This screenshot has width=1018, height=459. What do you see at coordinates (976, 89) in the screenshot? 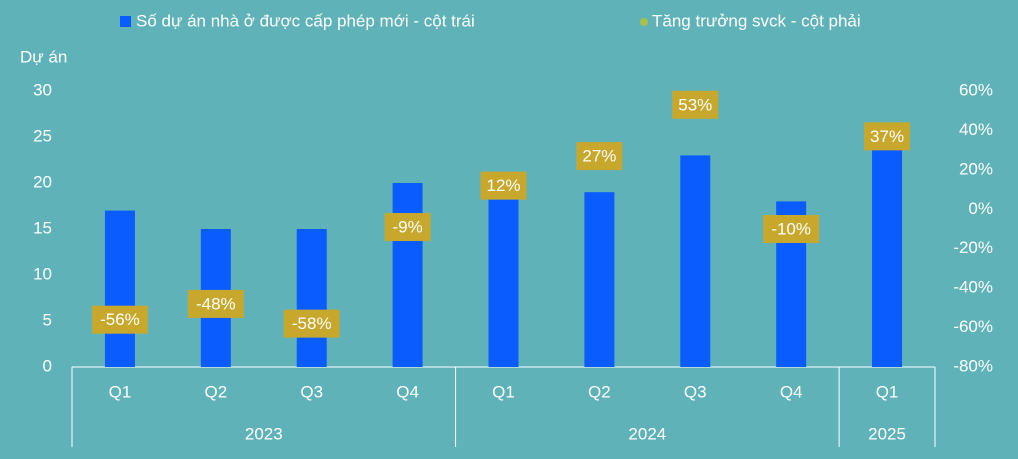
I see `y2-tick-label: 60%` at bounding box center [976, 89].